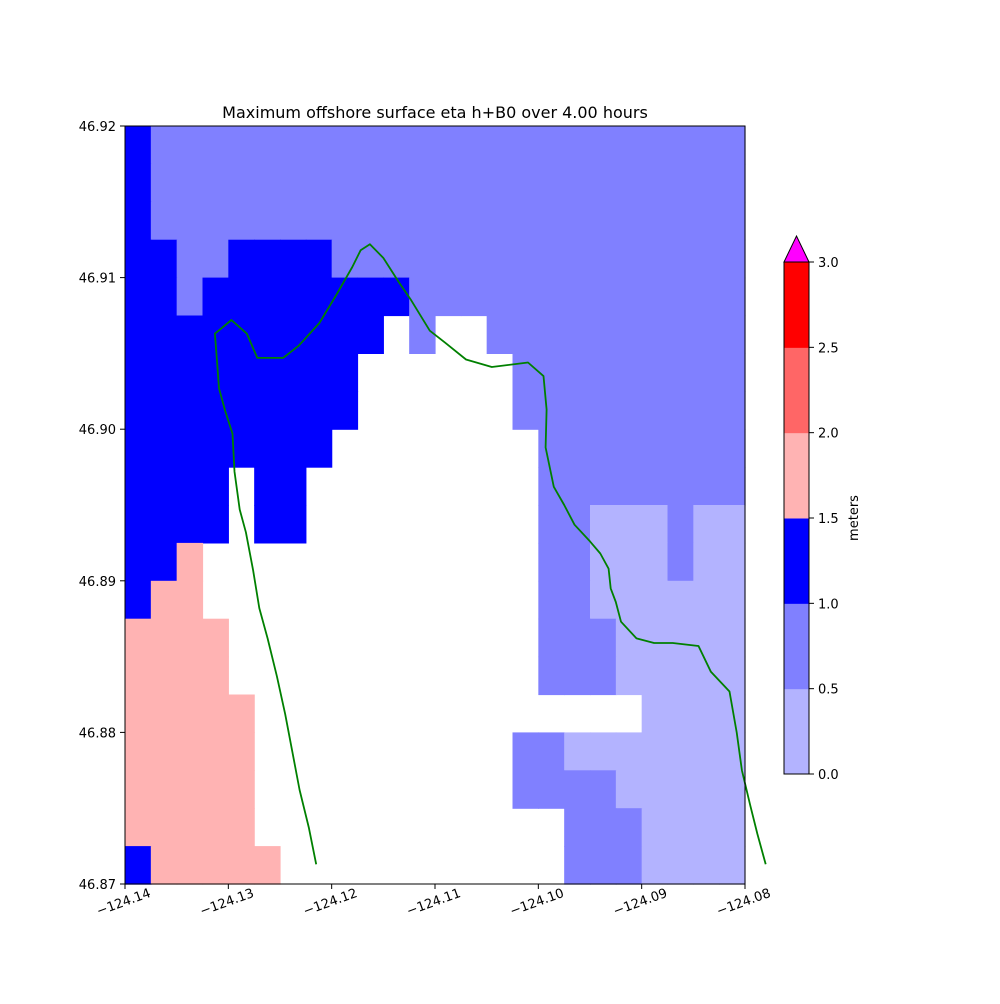  What do you see at coordinates (537, 902) in the screenshot?
I see `x-tick-label: −124.10` at bounding box center [537, 902].